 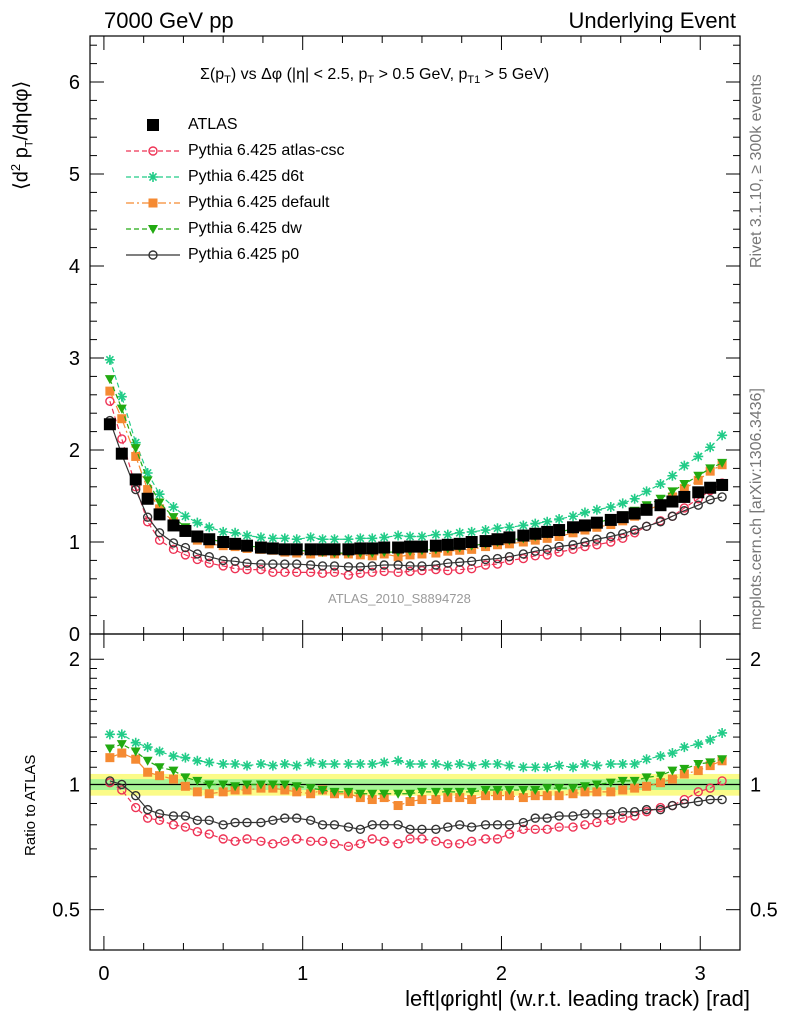 What do you see at coordinates (266, 150) in the screenshot?
I see `legend-label: Pythia 6.425 atlas-csc` at bounding box center [266, 150].